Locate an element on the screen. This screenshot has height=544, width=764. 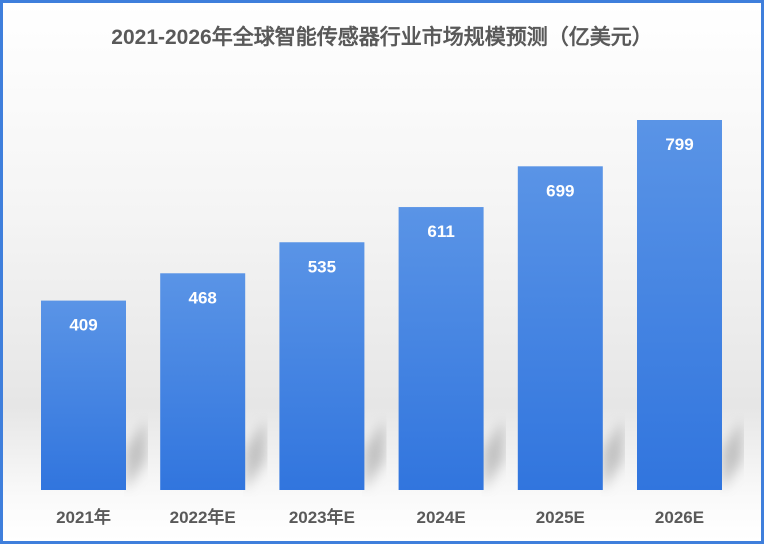
x-tick-label: 2024E is located at coordinates (441, 517).